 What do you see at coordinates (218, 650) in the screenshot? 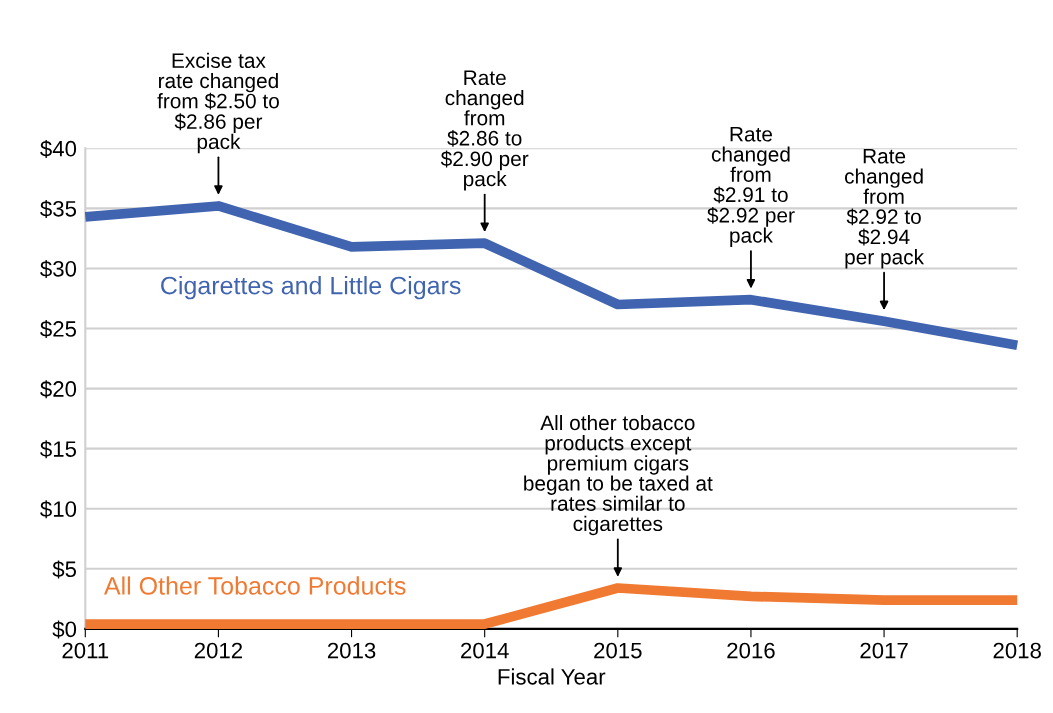
I see `x-tick-label: 2012` at bounding box center [218, 650].